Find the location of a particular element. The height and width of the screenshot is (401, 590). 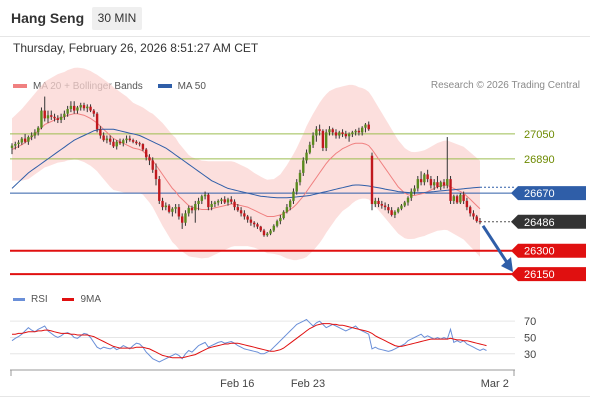

ma50-swatch is located at coordinates (164, 86).